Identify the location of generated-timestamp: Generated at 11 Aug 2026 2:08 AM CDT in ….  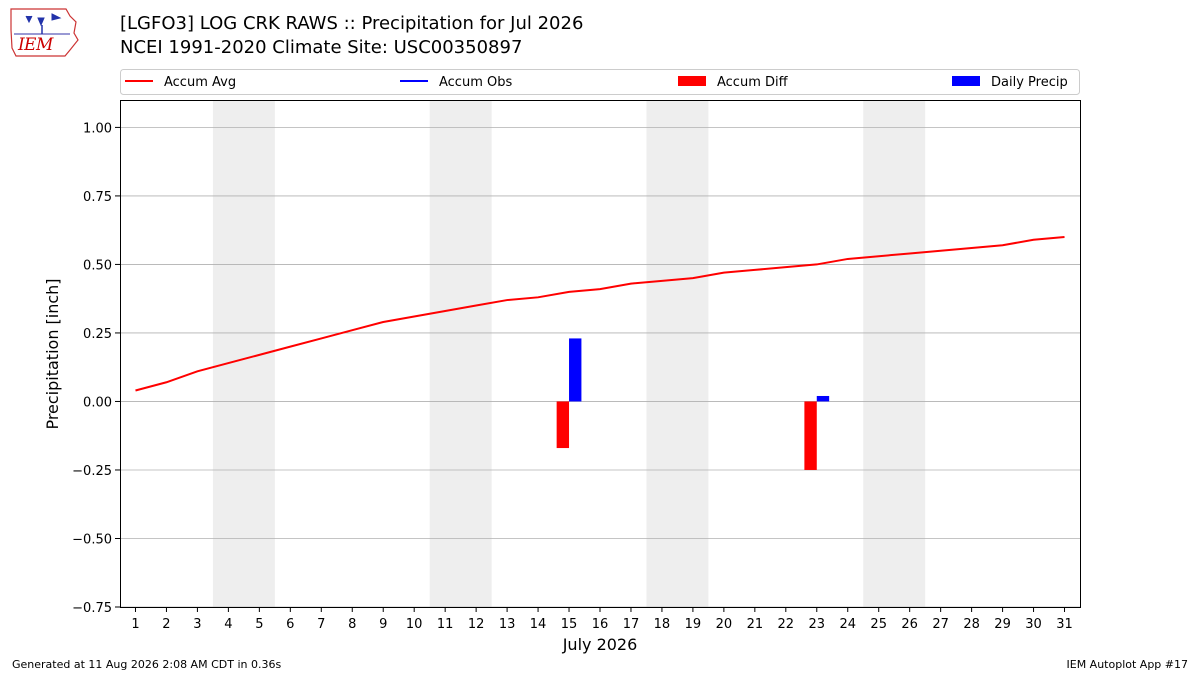
(147, 664).